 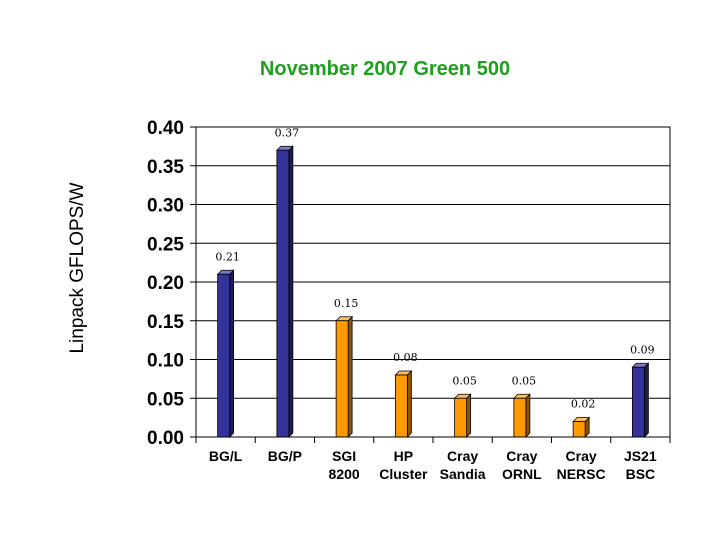 What do you see at coordinates (385, 69) in the screenshot?
I see `chart-title: November 2007 Green 500` at bounding box center [385, 69].